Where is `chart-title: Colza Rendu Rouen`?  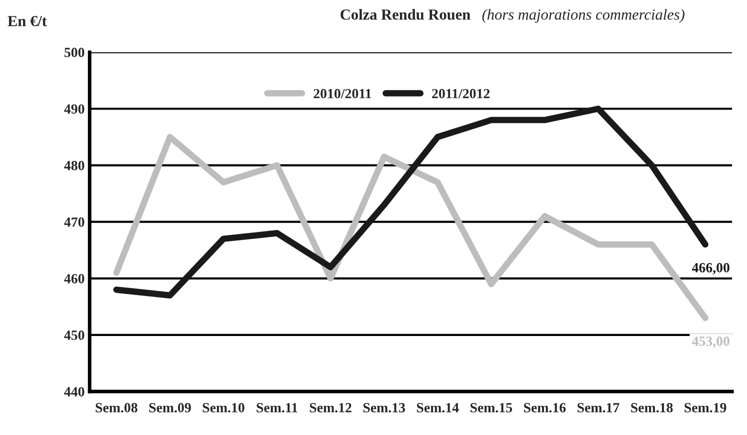
chart-title: Colza Rendu Rouen is located at coordinates (405, 14).